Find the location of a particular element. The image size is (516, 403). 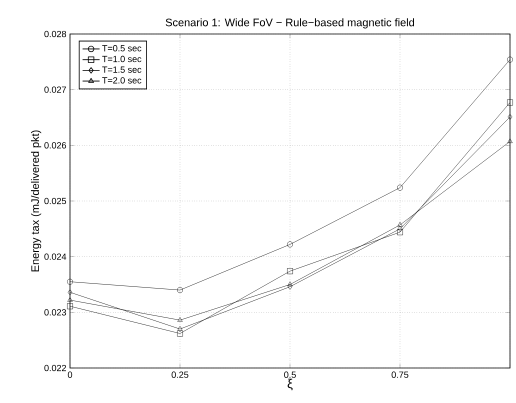

y-tick-label: 0.024 is located at coordinates (55, 256).